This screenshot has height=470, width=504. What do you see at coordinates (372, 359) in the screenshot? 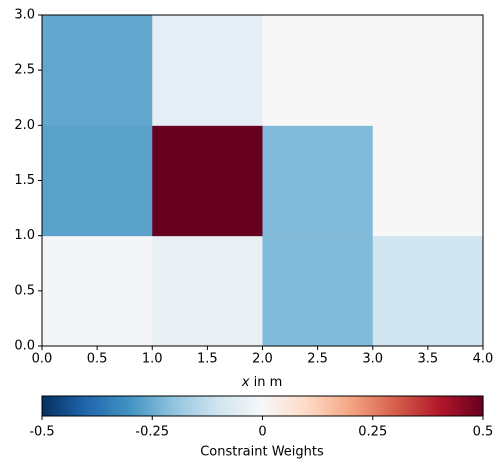
I see `x-tick-label: 3.0` at bounding box center [372, 359].